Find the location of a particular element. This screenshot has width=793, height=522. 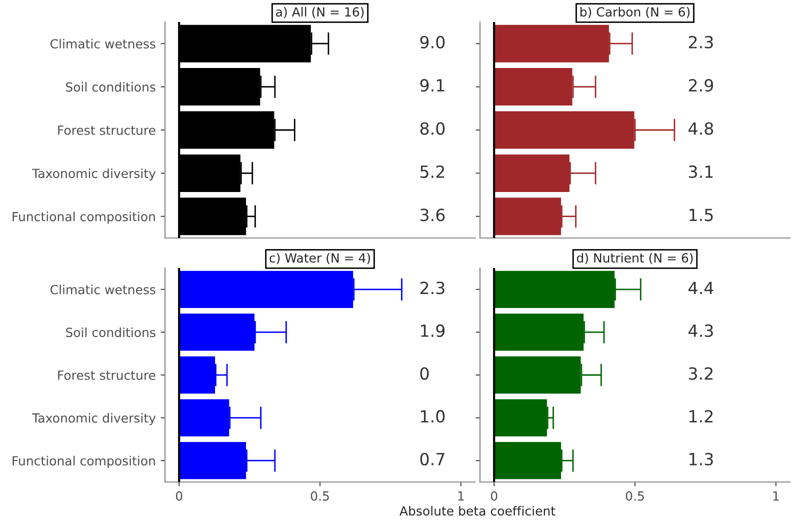

annotation: 2.9 is located at coordinates (701, 85).